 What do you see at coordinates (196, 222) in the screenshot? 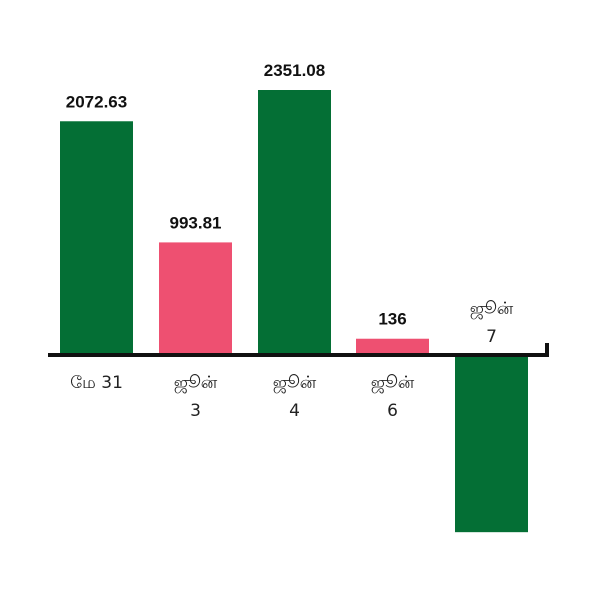
I see `data-label: 993.81` at bounding box center [196, 222].